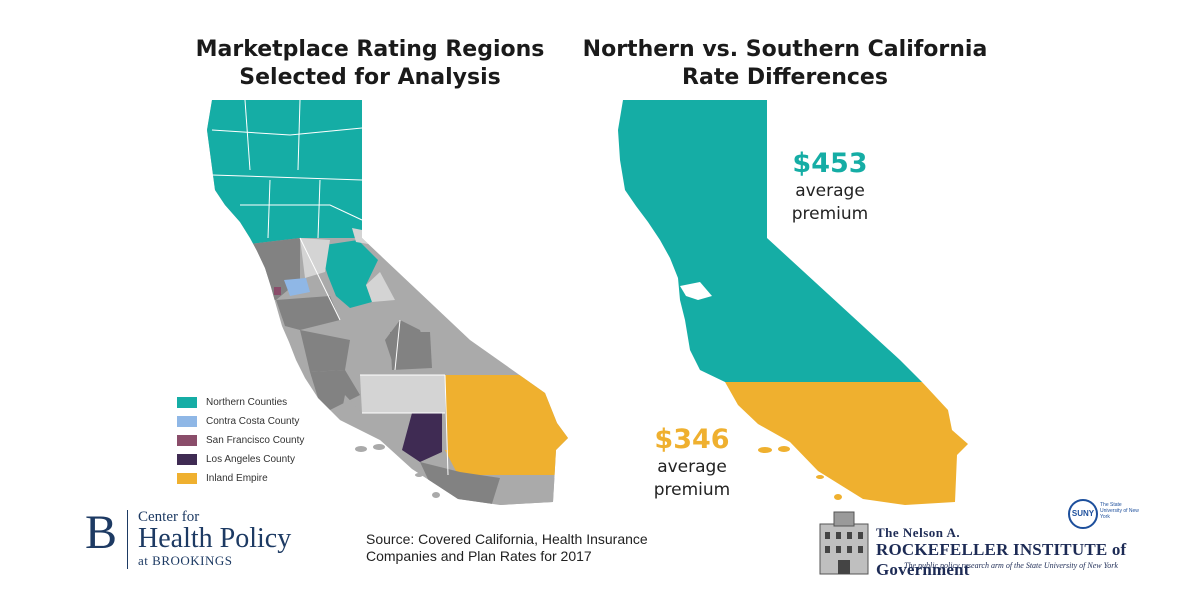  I want to click on bay-area-counties, so click(253, 269).